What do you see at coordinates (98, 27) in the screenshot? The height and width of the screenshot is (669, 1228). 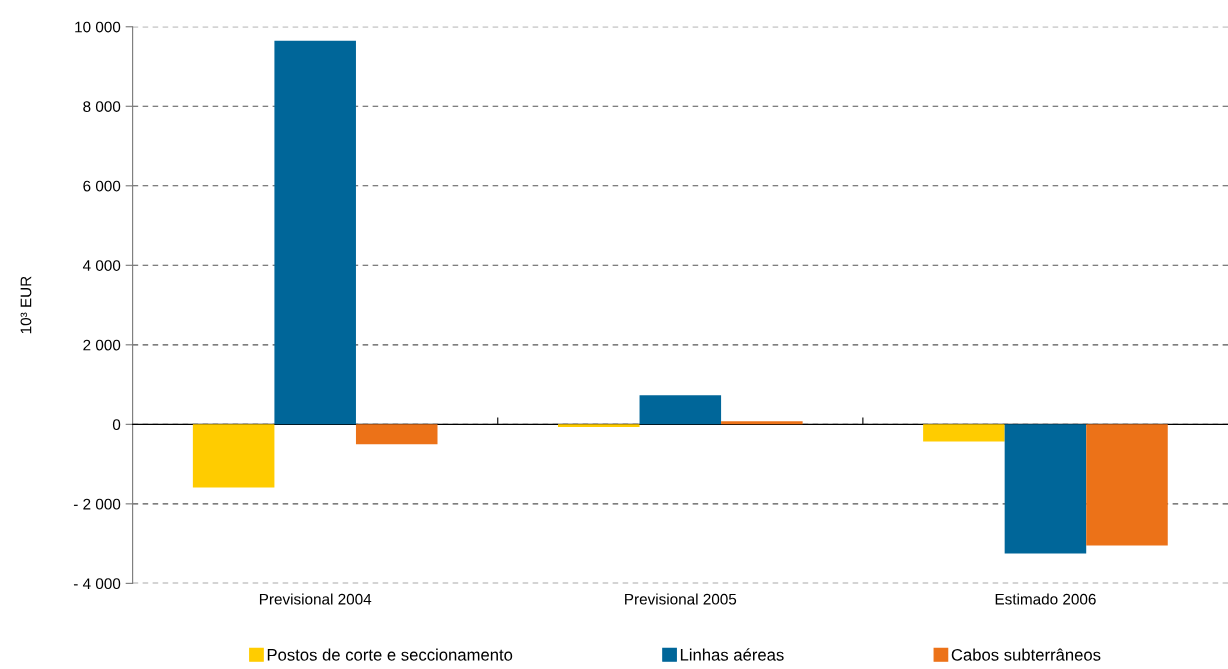 I see `y-tick-label: 10 000` at bounding box center [98, 27].